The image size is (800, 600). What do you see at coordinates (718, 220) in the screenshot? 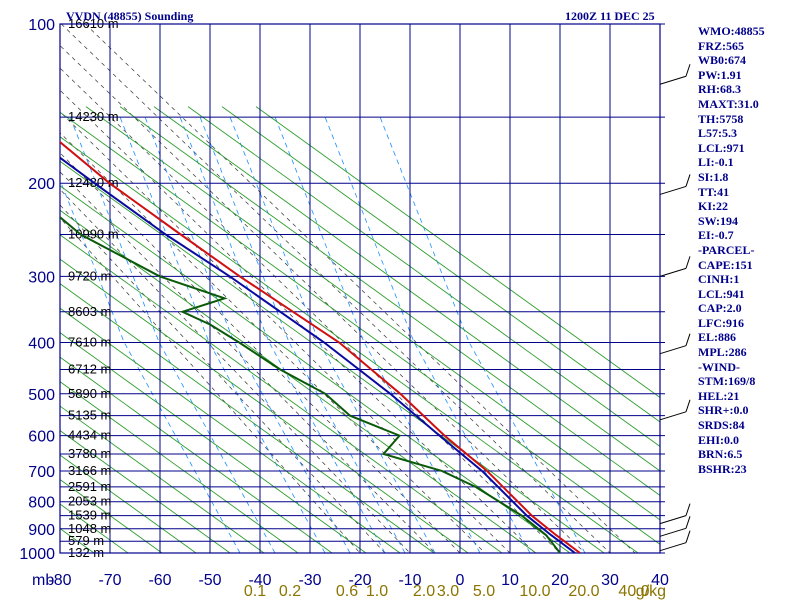
I see `index-item: SW:194` at bounding box center [718, 220].